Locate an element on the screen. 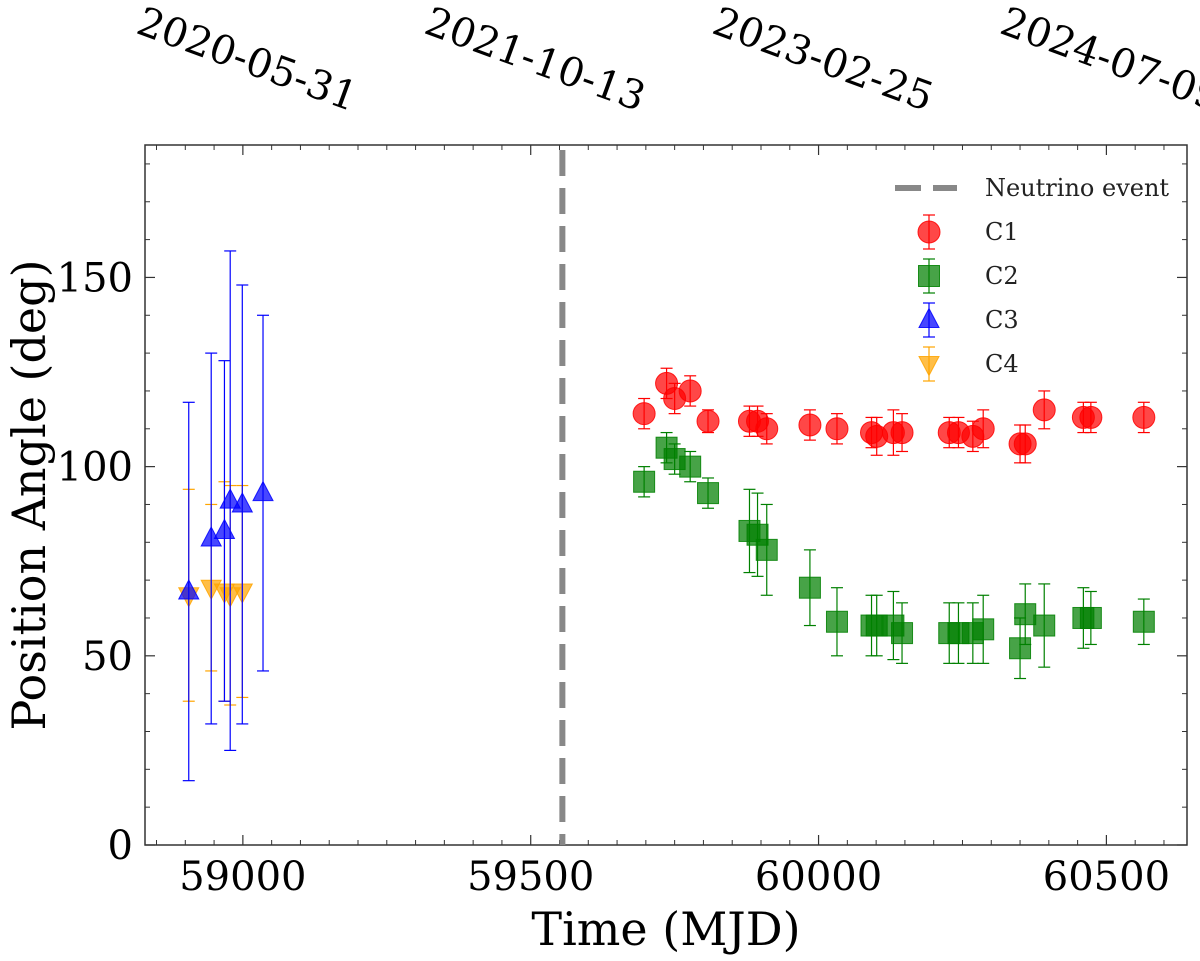 Image resolution: width=1200 pixels, height=961 pixels. legend-c2-marker is located at coordinates (929, 276).